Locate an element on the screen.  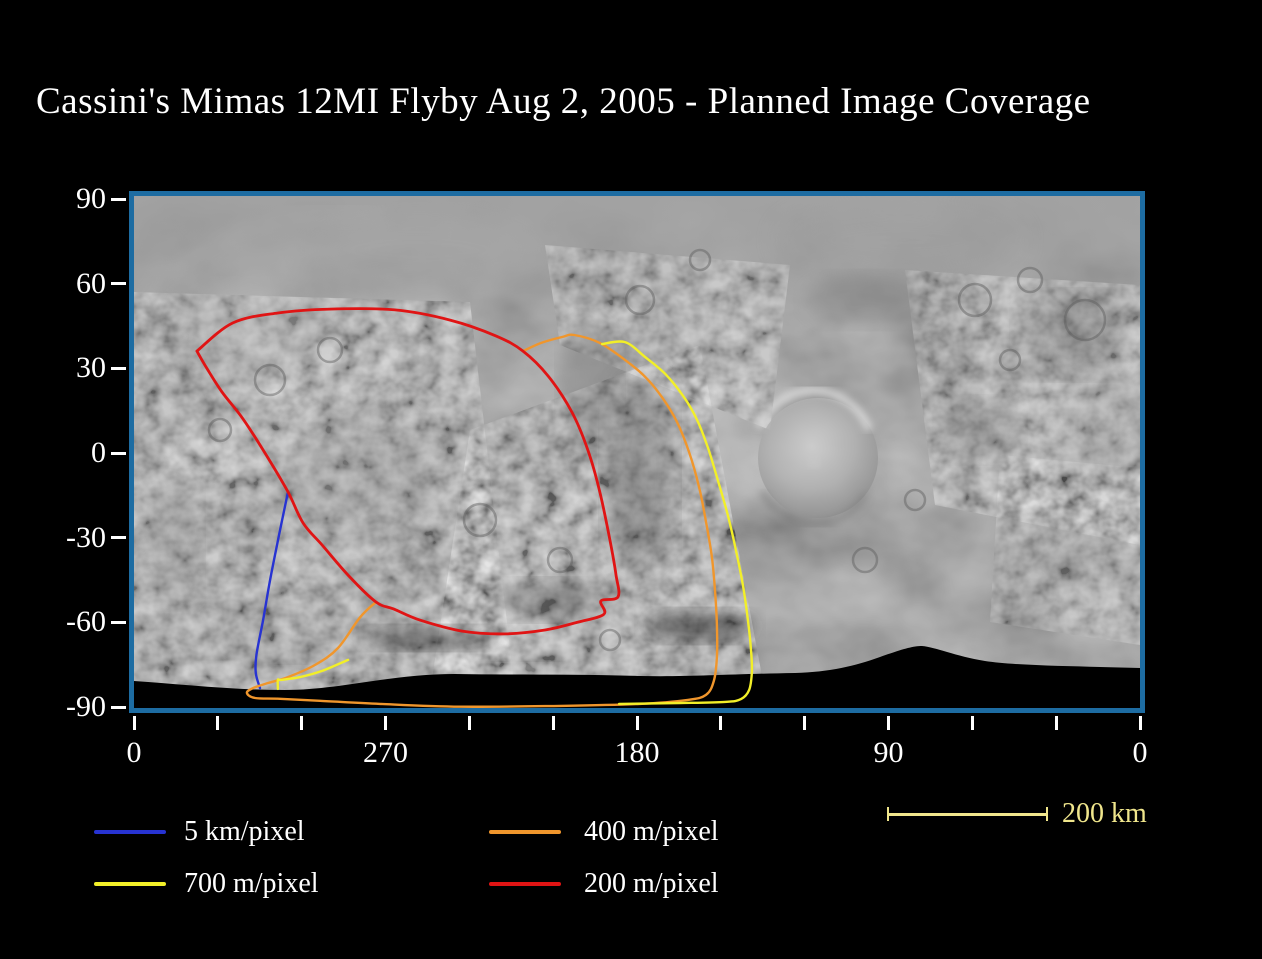
coverage-outline-blue is located at coordinates (272, 590).